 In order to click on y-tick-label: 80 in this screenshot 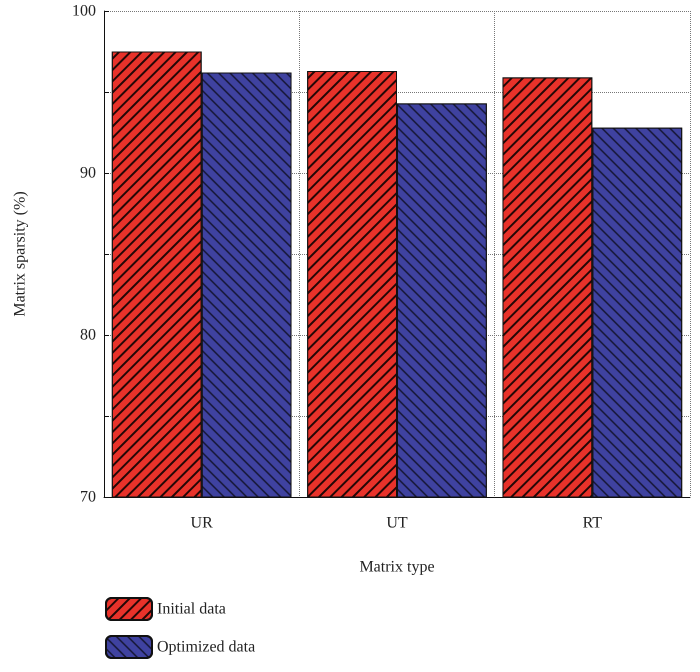, I will do `click(88, 335)`.